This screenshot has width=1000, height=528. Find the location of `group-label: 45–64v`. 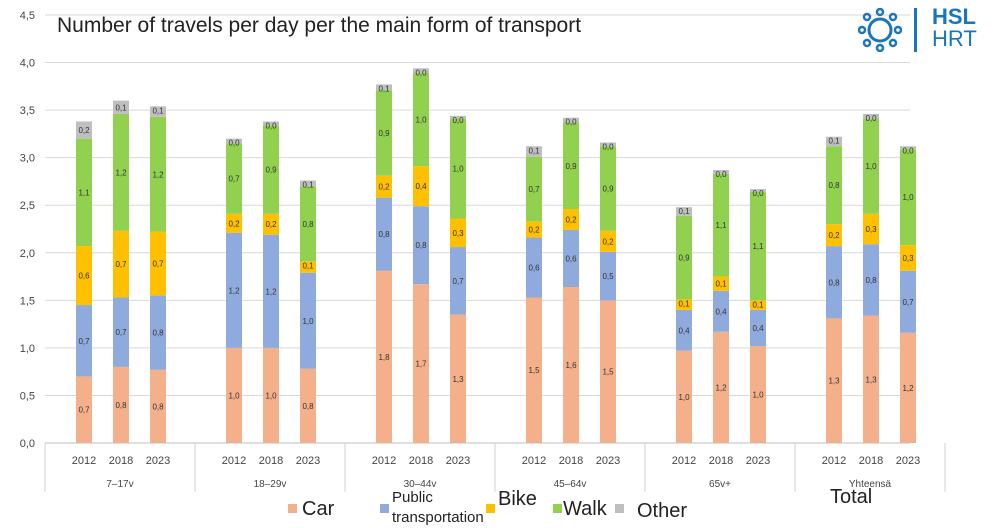

group-label: 45–64v is located at coordinates (570, 484).